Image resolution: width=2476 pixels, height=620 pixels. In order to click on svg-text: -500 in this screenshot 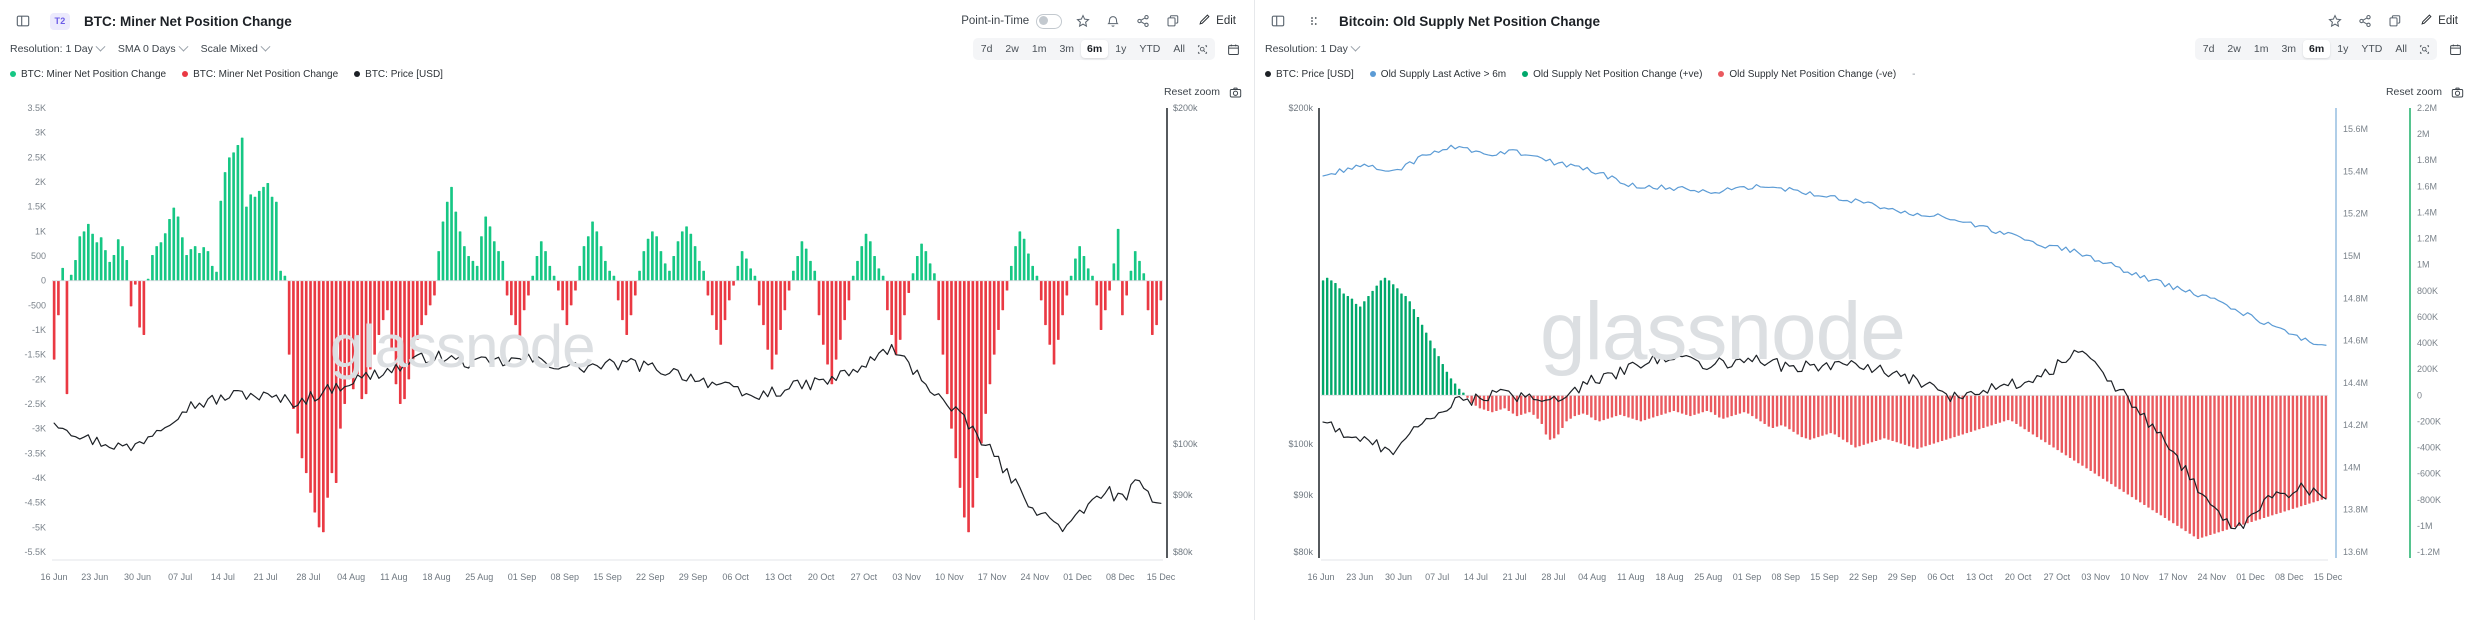, I will do `click(37, 305)`.